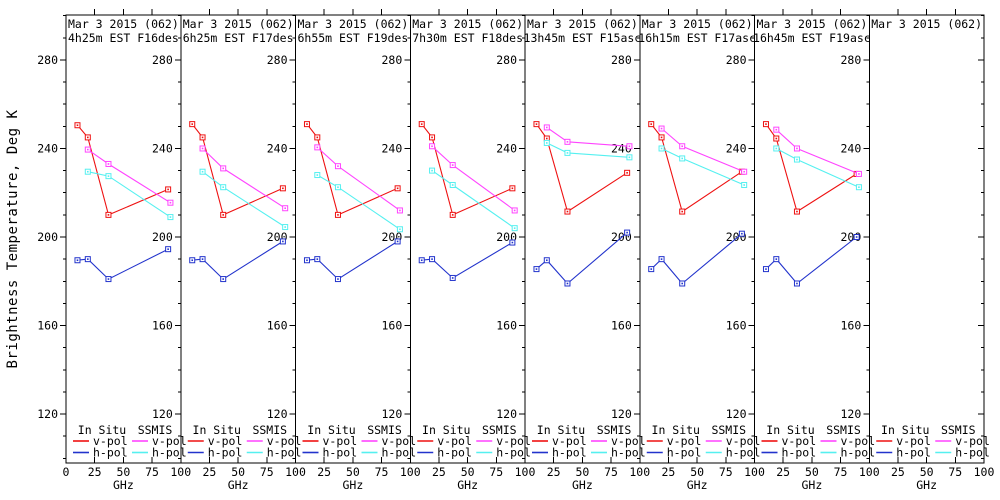  Describe the element at coordinates (736, 414) in the screenshot. I see `y-tick-label: 120` at that location.